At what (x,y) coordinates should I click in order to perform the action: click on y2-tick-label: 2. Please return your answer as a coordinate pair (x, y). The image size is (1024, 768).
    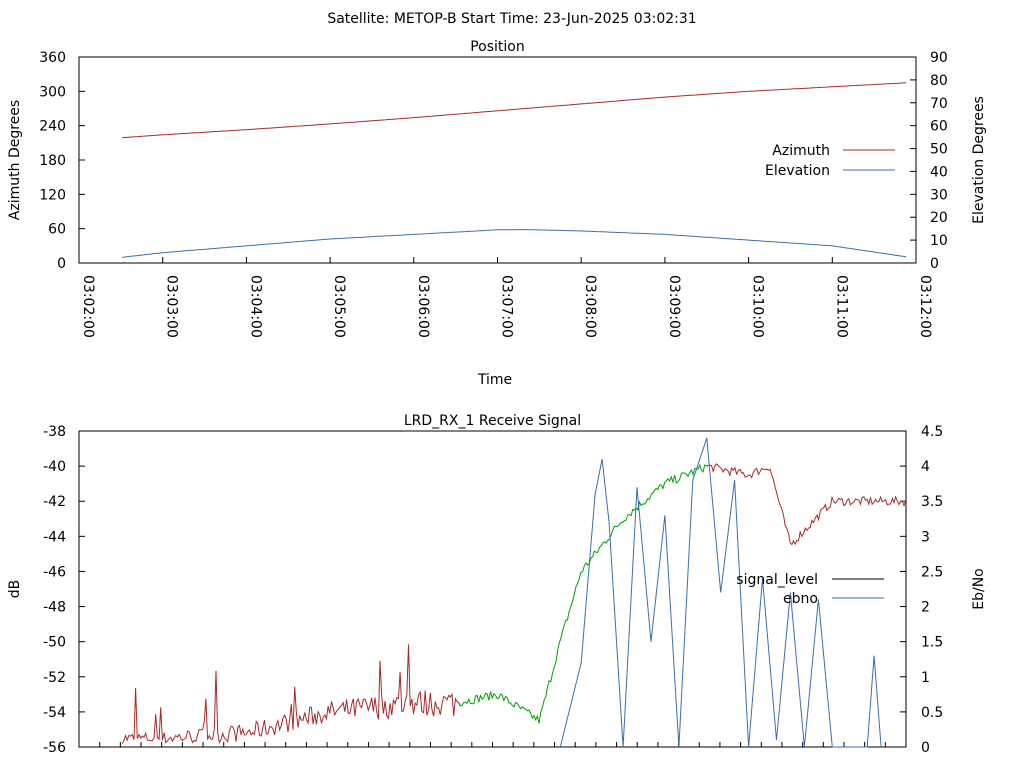
    Looking at the image, I should click on (925, 608).